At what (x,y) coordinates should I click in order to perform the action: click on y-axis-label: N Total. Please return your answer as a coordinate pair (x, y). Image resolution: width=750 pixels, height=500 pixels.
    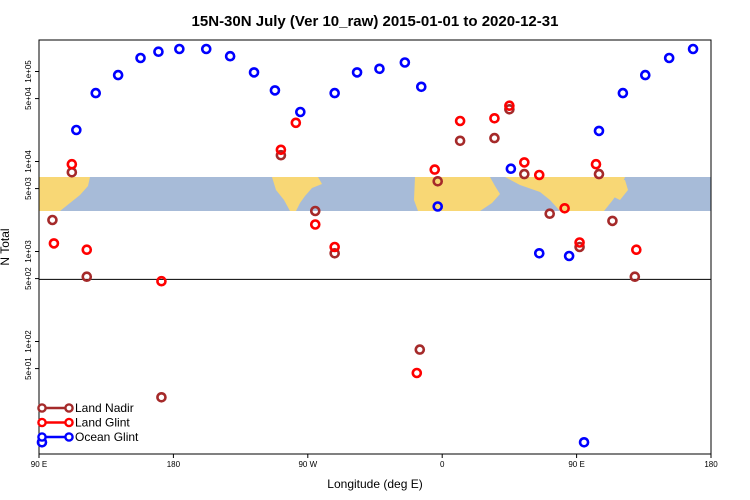
    Looking at the image, I should click on (6, 246).